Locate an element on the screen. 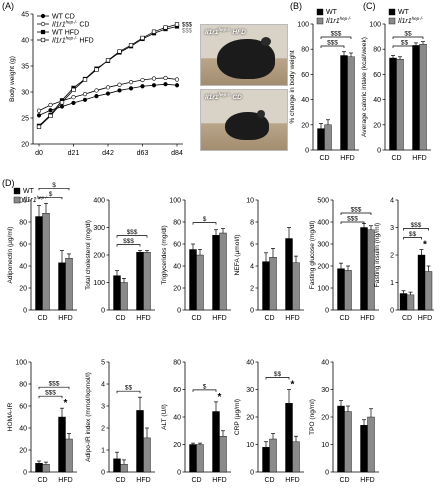 The width and height of the screenshot is (440, 500). legend-label: Il1r1hep-/- CD is located at coordinates (70, 24).